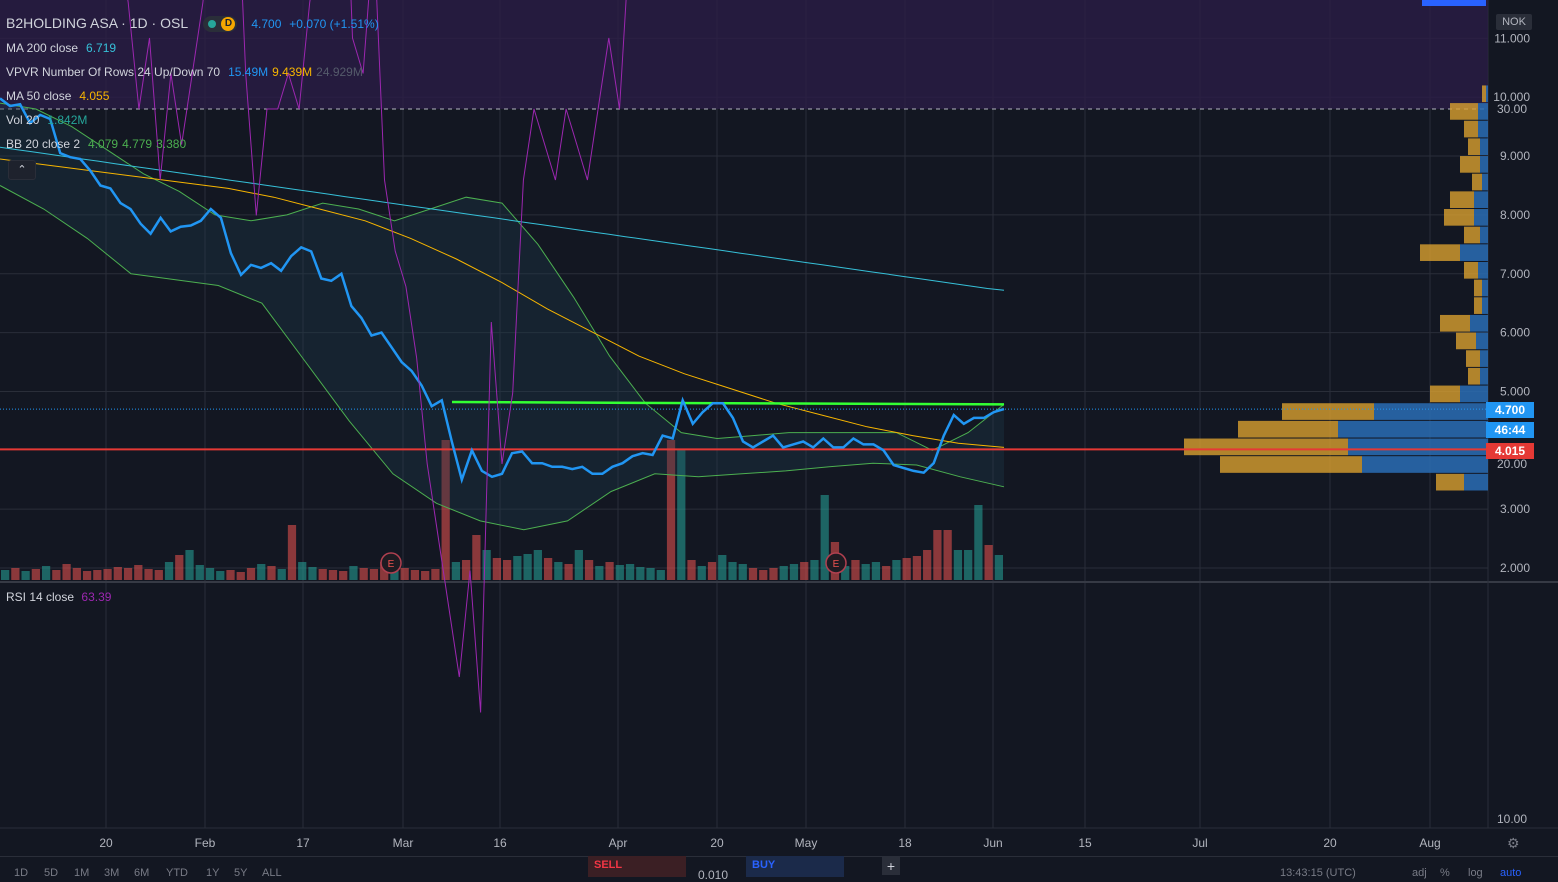 This screenshot has height=882, width=1558. Describe the element at coordinates (1419, 873) in the screenshot. I see `option-adj: adj` at that location.